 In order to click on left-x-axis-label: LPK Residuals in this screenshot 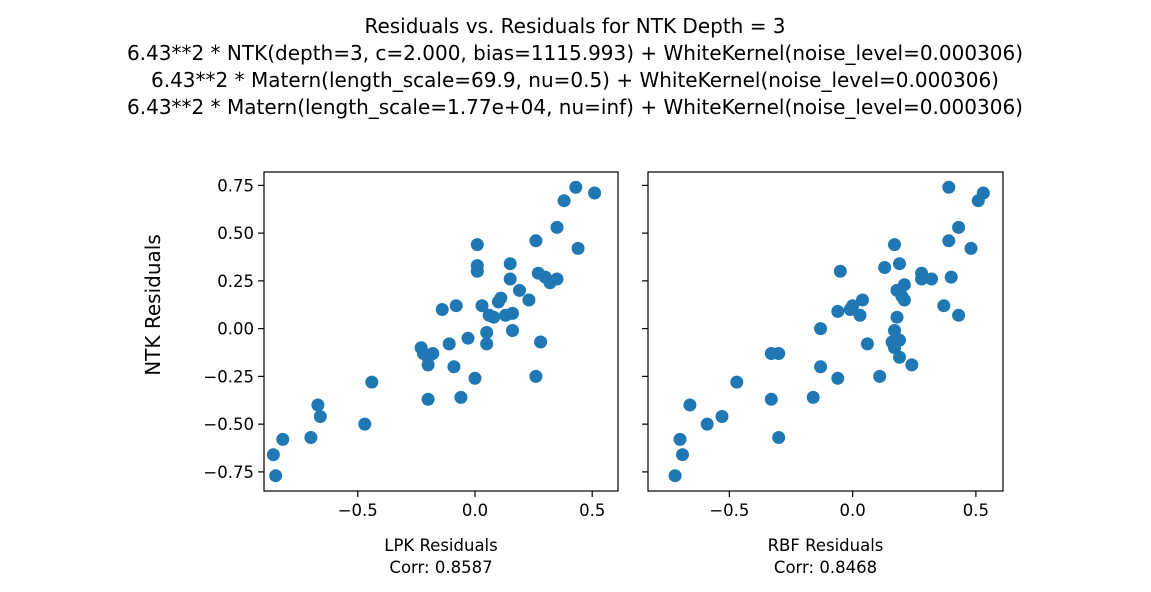, I will do `click(441, 545)`.